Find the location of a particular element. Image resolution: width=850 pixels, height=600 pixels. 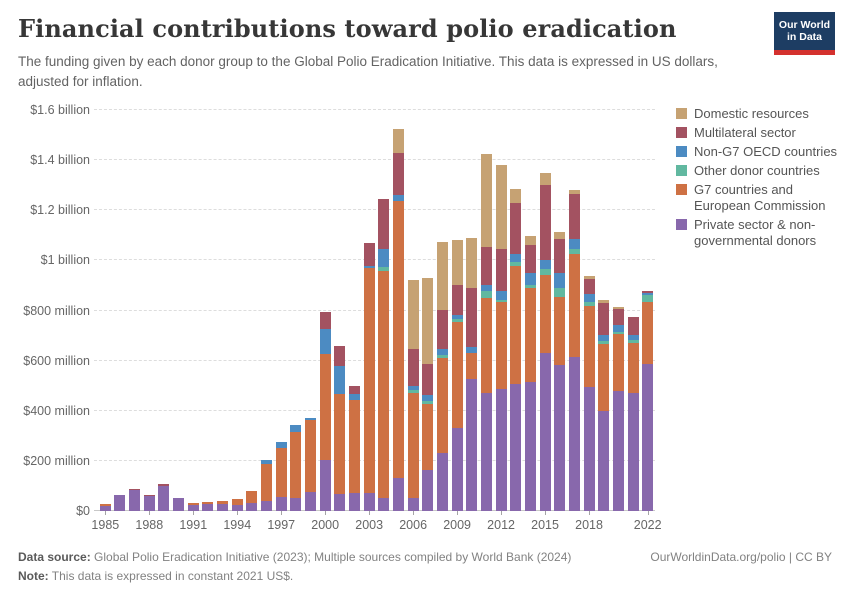

bar-1989 is located at coordinates (164, 497).